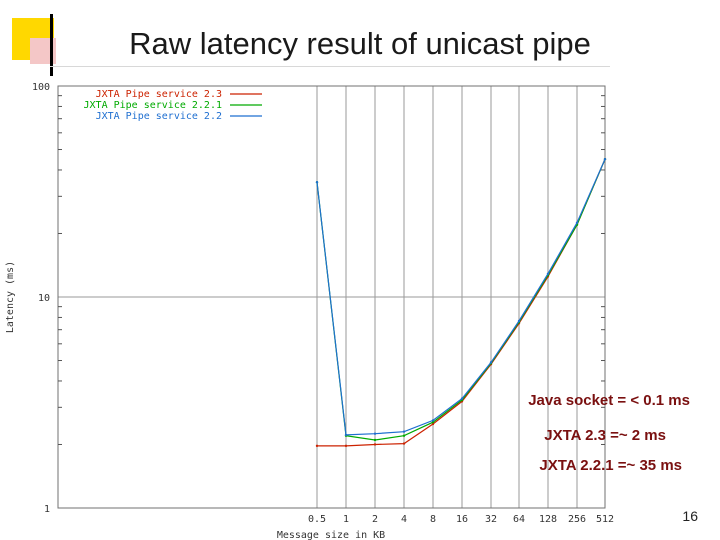  Describe the element at coordinates (462, 519) in the screenshot. I see `x-tick-label: 16` at that location.